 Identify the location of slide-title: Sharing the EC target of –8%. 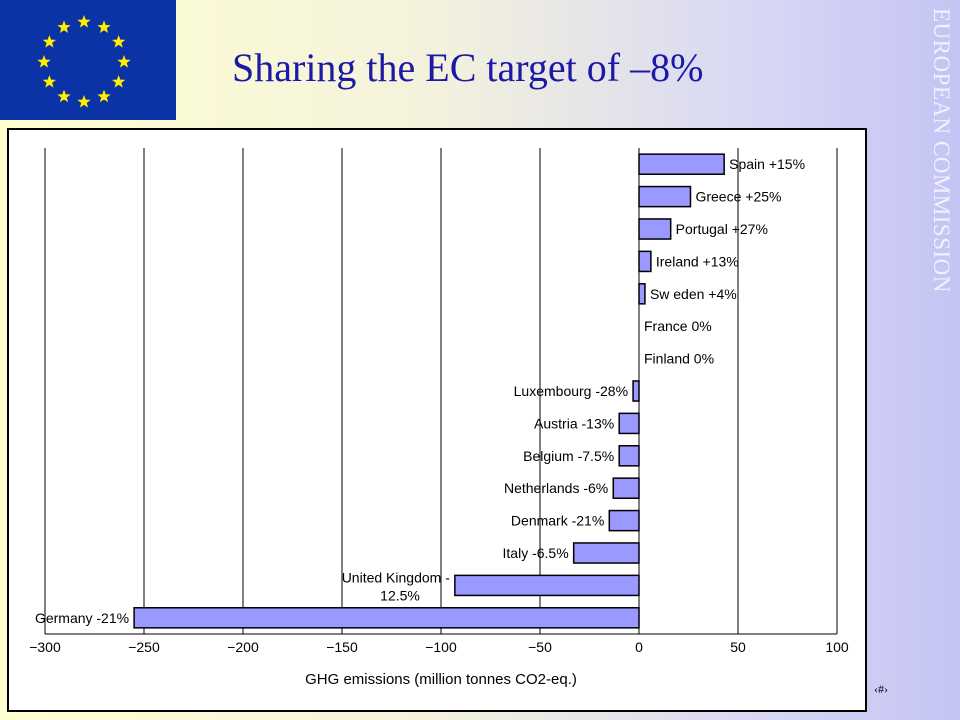
(468, 67).